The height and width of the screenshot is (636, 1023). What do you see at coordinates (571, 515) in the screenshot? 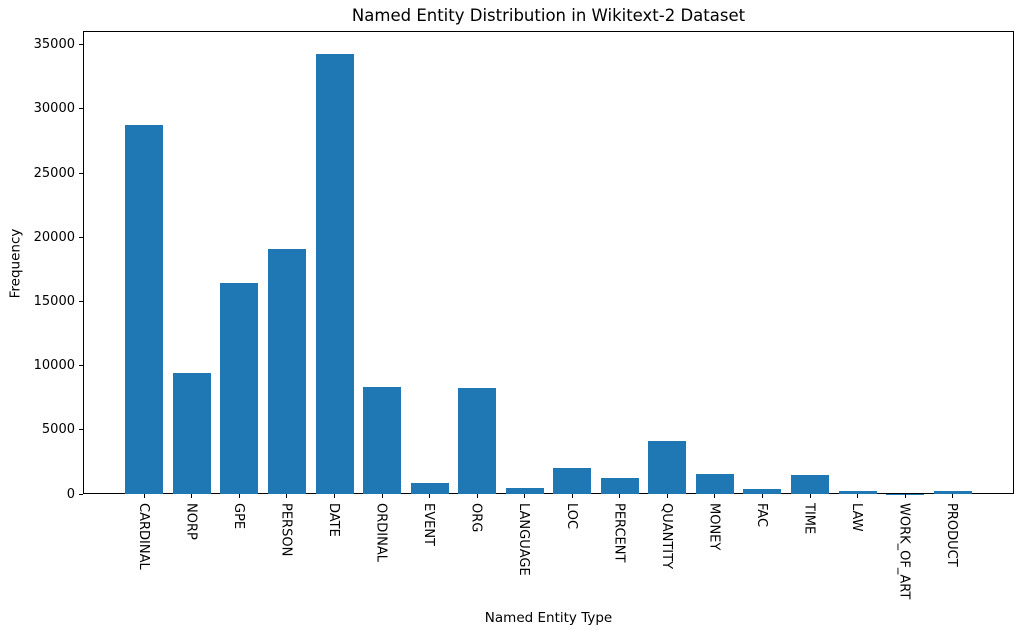
I see `x-tick-label-LOC: LOC` at bounding box center [571, 515].